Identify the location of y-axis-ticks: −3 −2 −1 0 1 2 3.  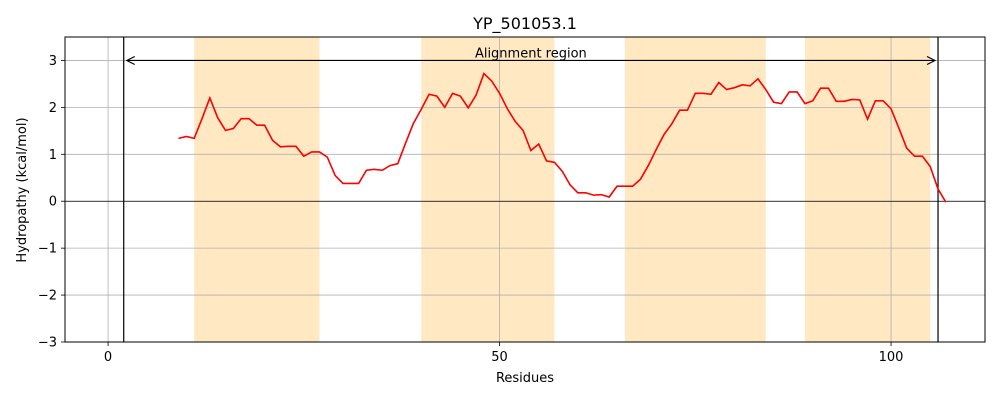
(51, 202).